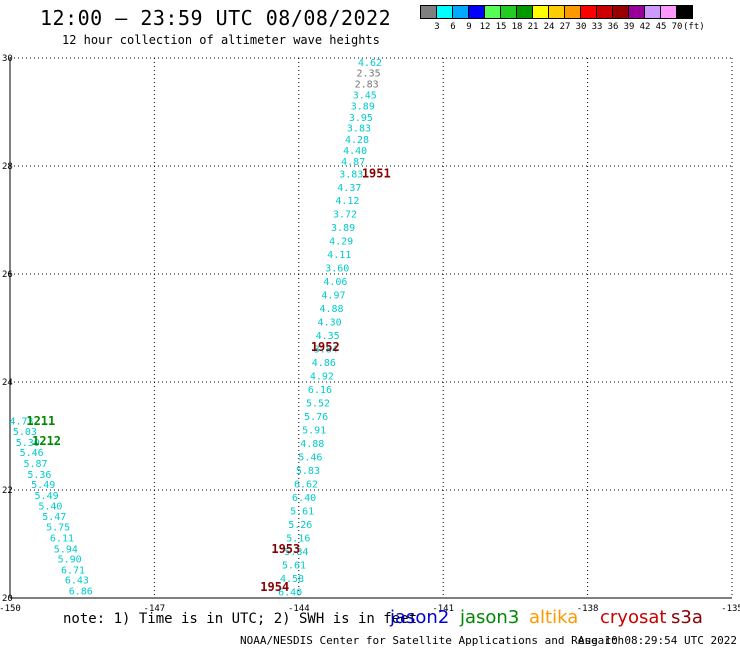  I want to click on x-tick-label: -141, so click(443, 609).